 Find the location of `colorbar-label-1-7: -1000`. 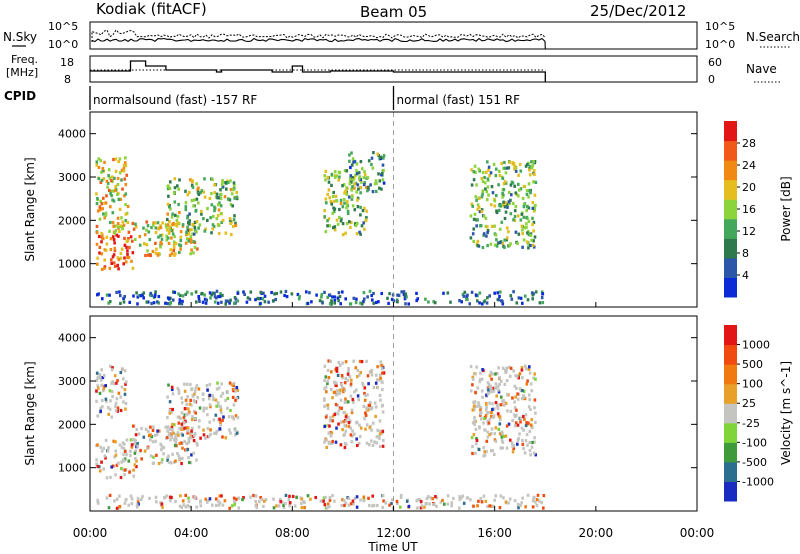

colorbar-label-1-7: -1000 is located at coordinates (758, 481).